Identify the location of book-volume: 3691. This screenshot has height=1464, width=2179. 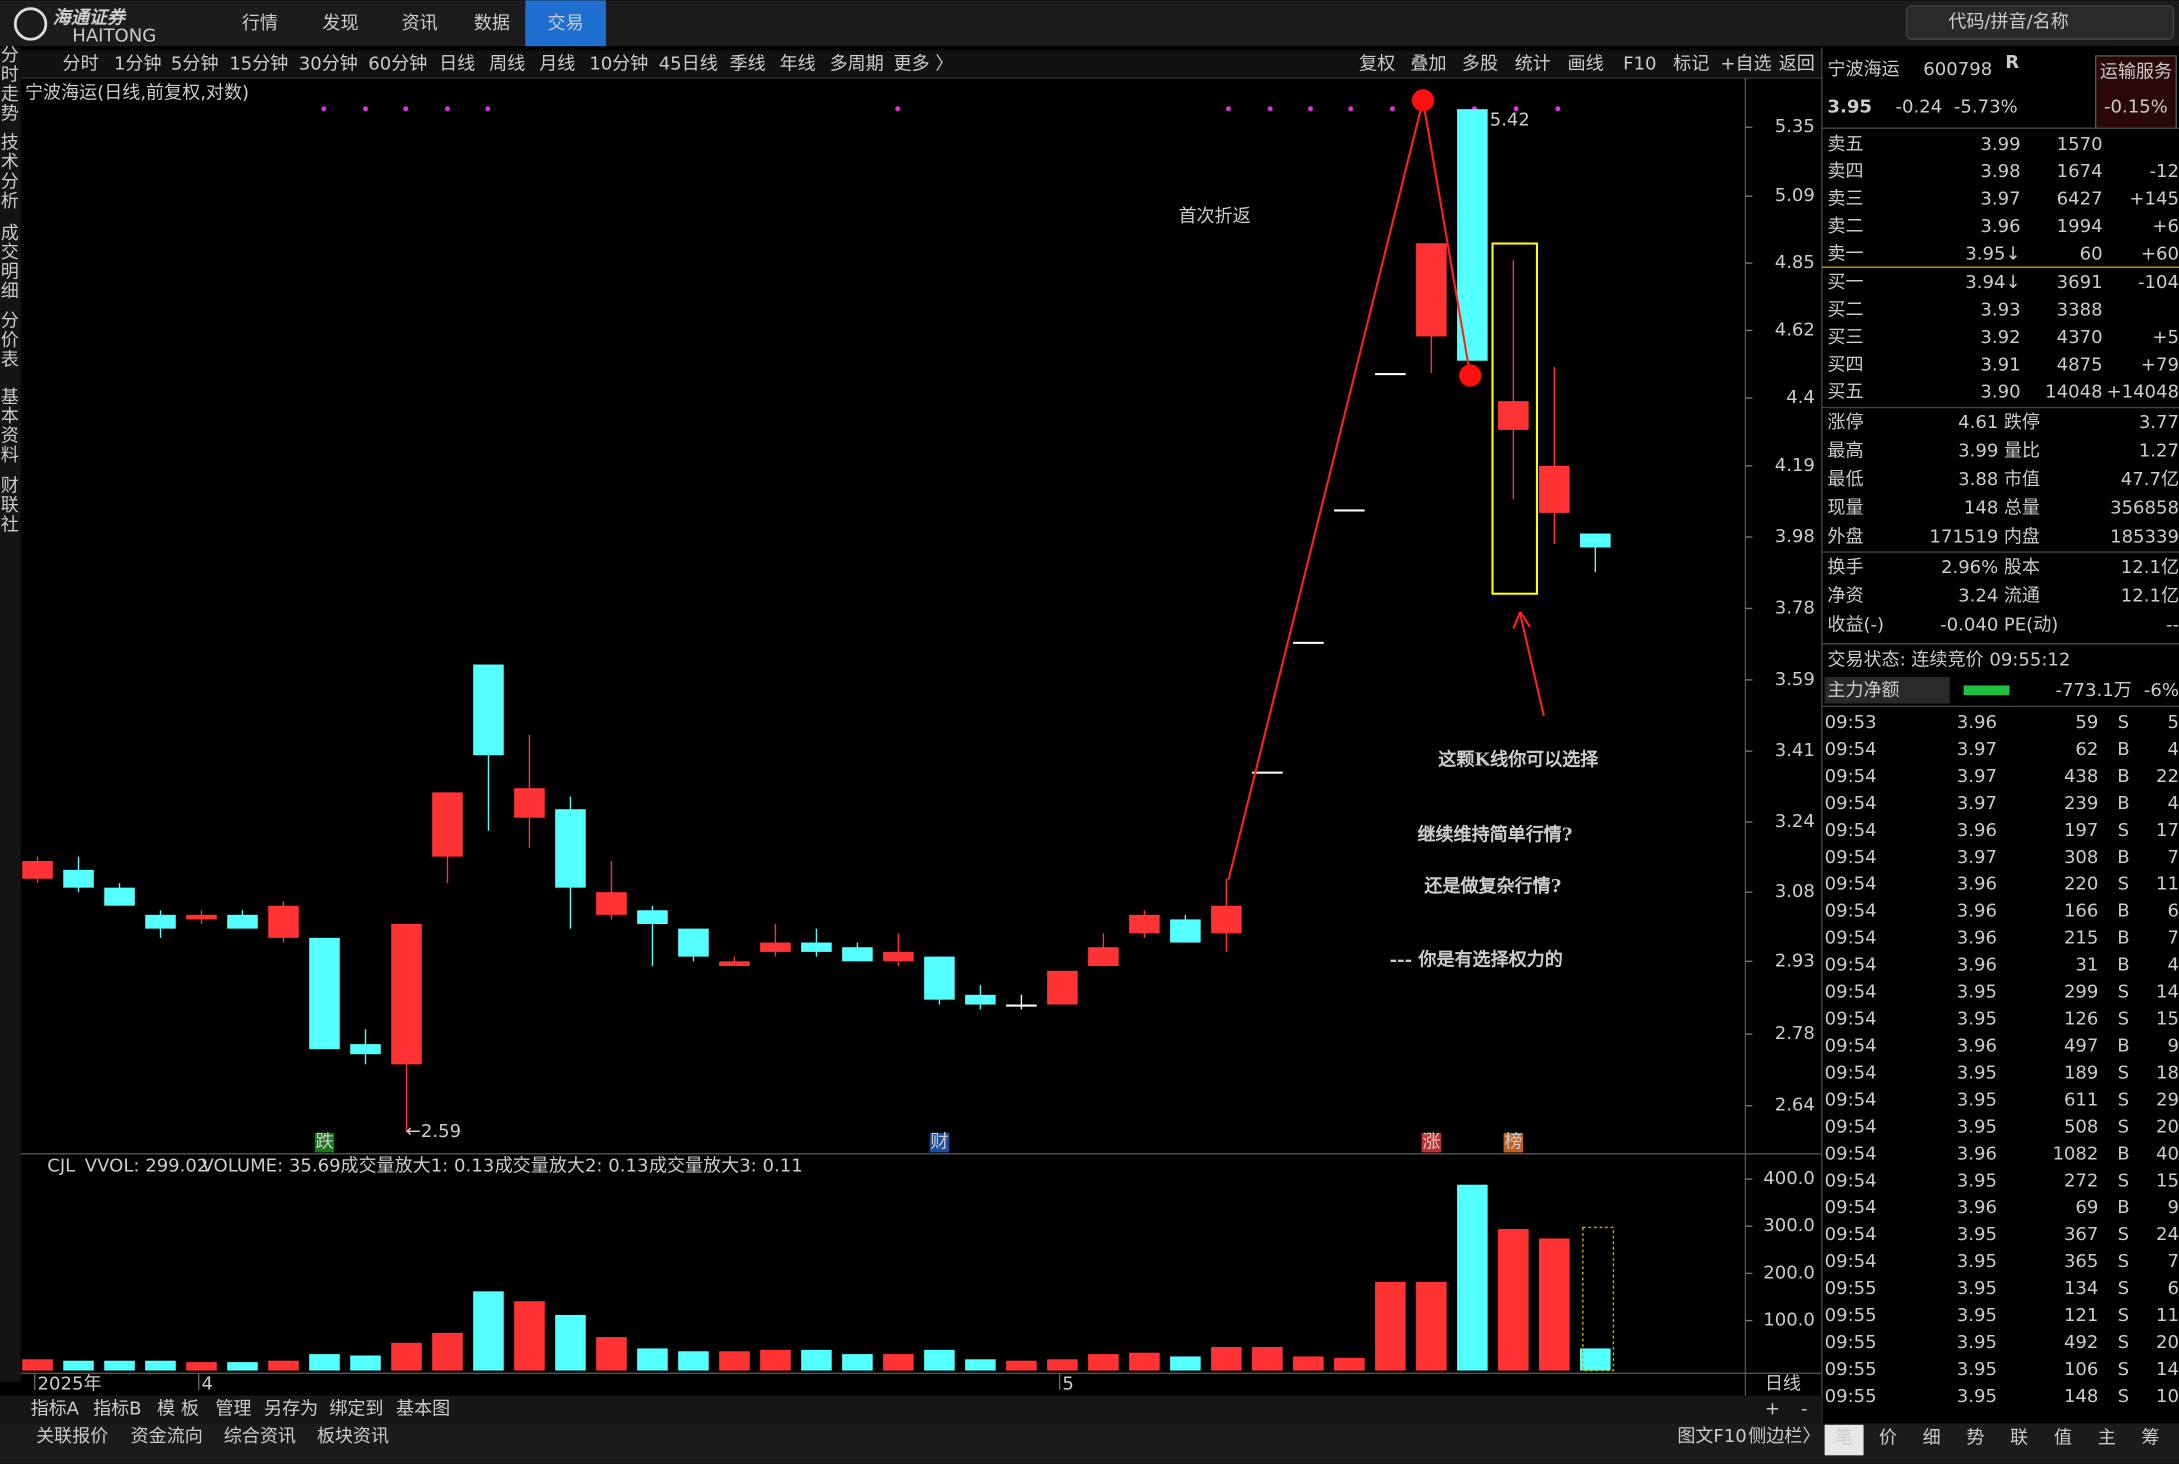
(2080, 282).